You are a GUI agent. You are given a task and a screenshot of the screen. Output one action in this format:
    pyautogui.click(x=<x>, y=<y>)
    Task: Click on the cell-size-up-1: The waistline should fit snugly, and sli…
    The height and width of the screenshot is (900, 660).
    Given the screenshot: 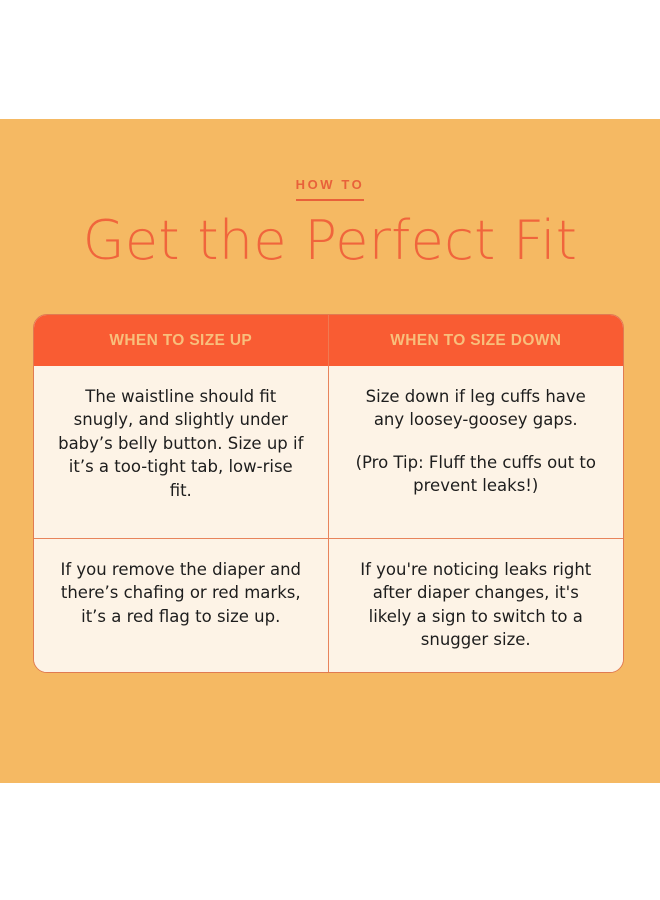 What is the action you would take?
    pyautogui.click(x=181, y=452)
    